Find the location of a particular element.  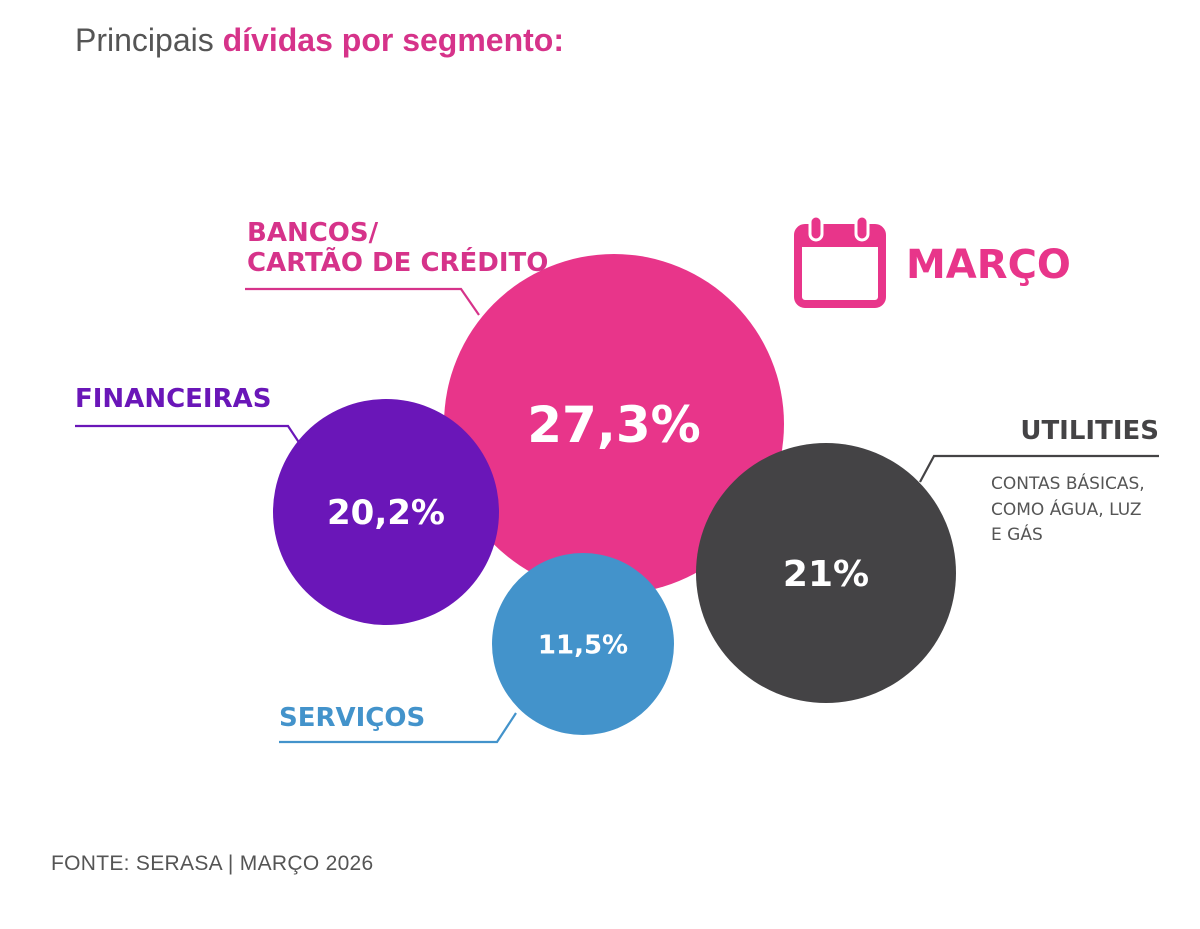

label-group-servi-os: SERVIÇOS is located at coordinates (398, 723).